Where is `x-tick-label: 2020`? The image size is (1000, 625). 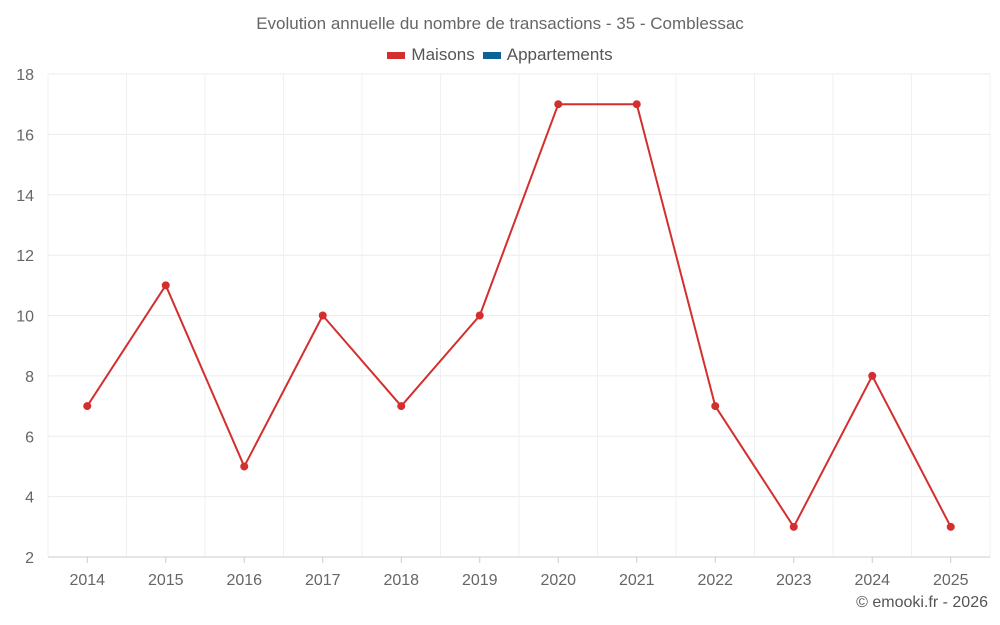
x-tick-label: 2020 is located at coordinates (558, 580).